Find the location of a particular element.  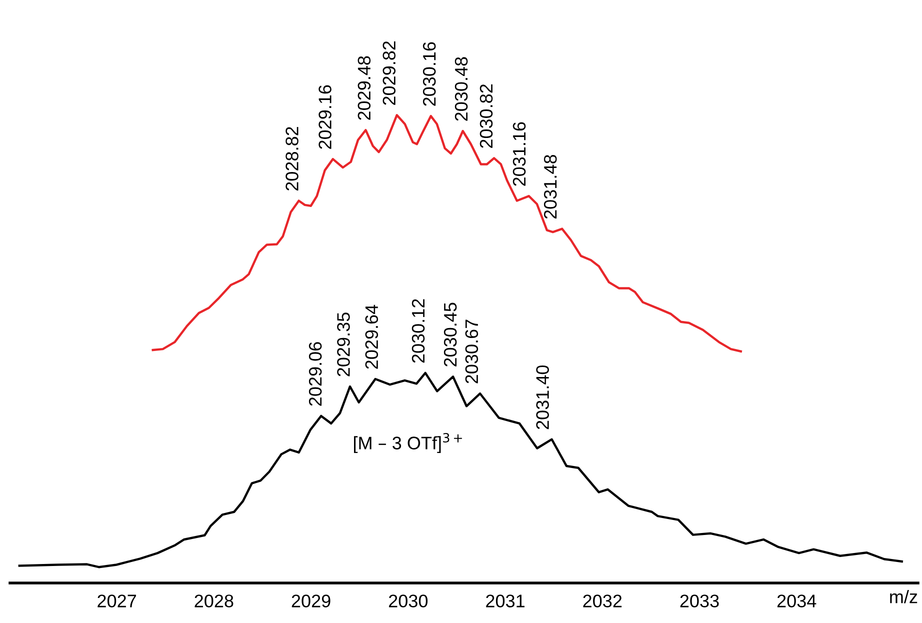

annotation: 2031.16 is located at coordinates (519, 154).